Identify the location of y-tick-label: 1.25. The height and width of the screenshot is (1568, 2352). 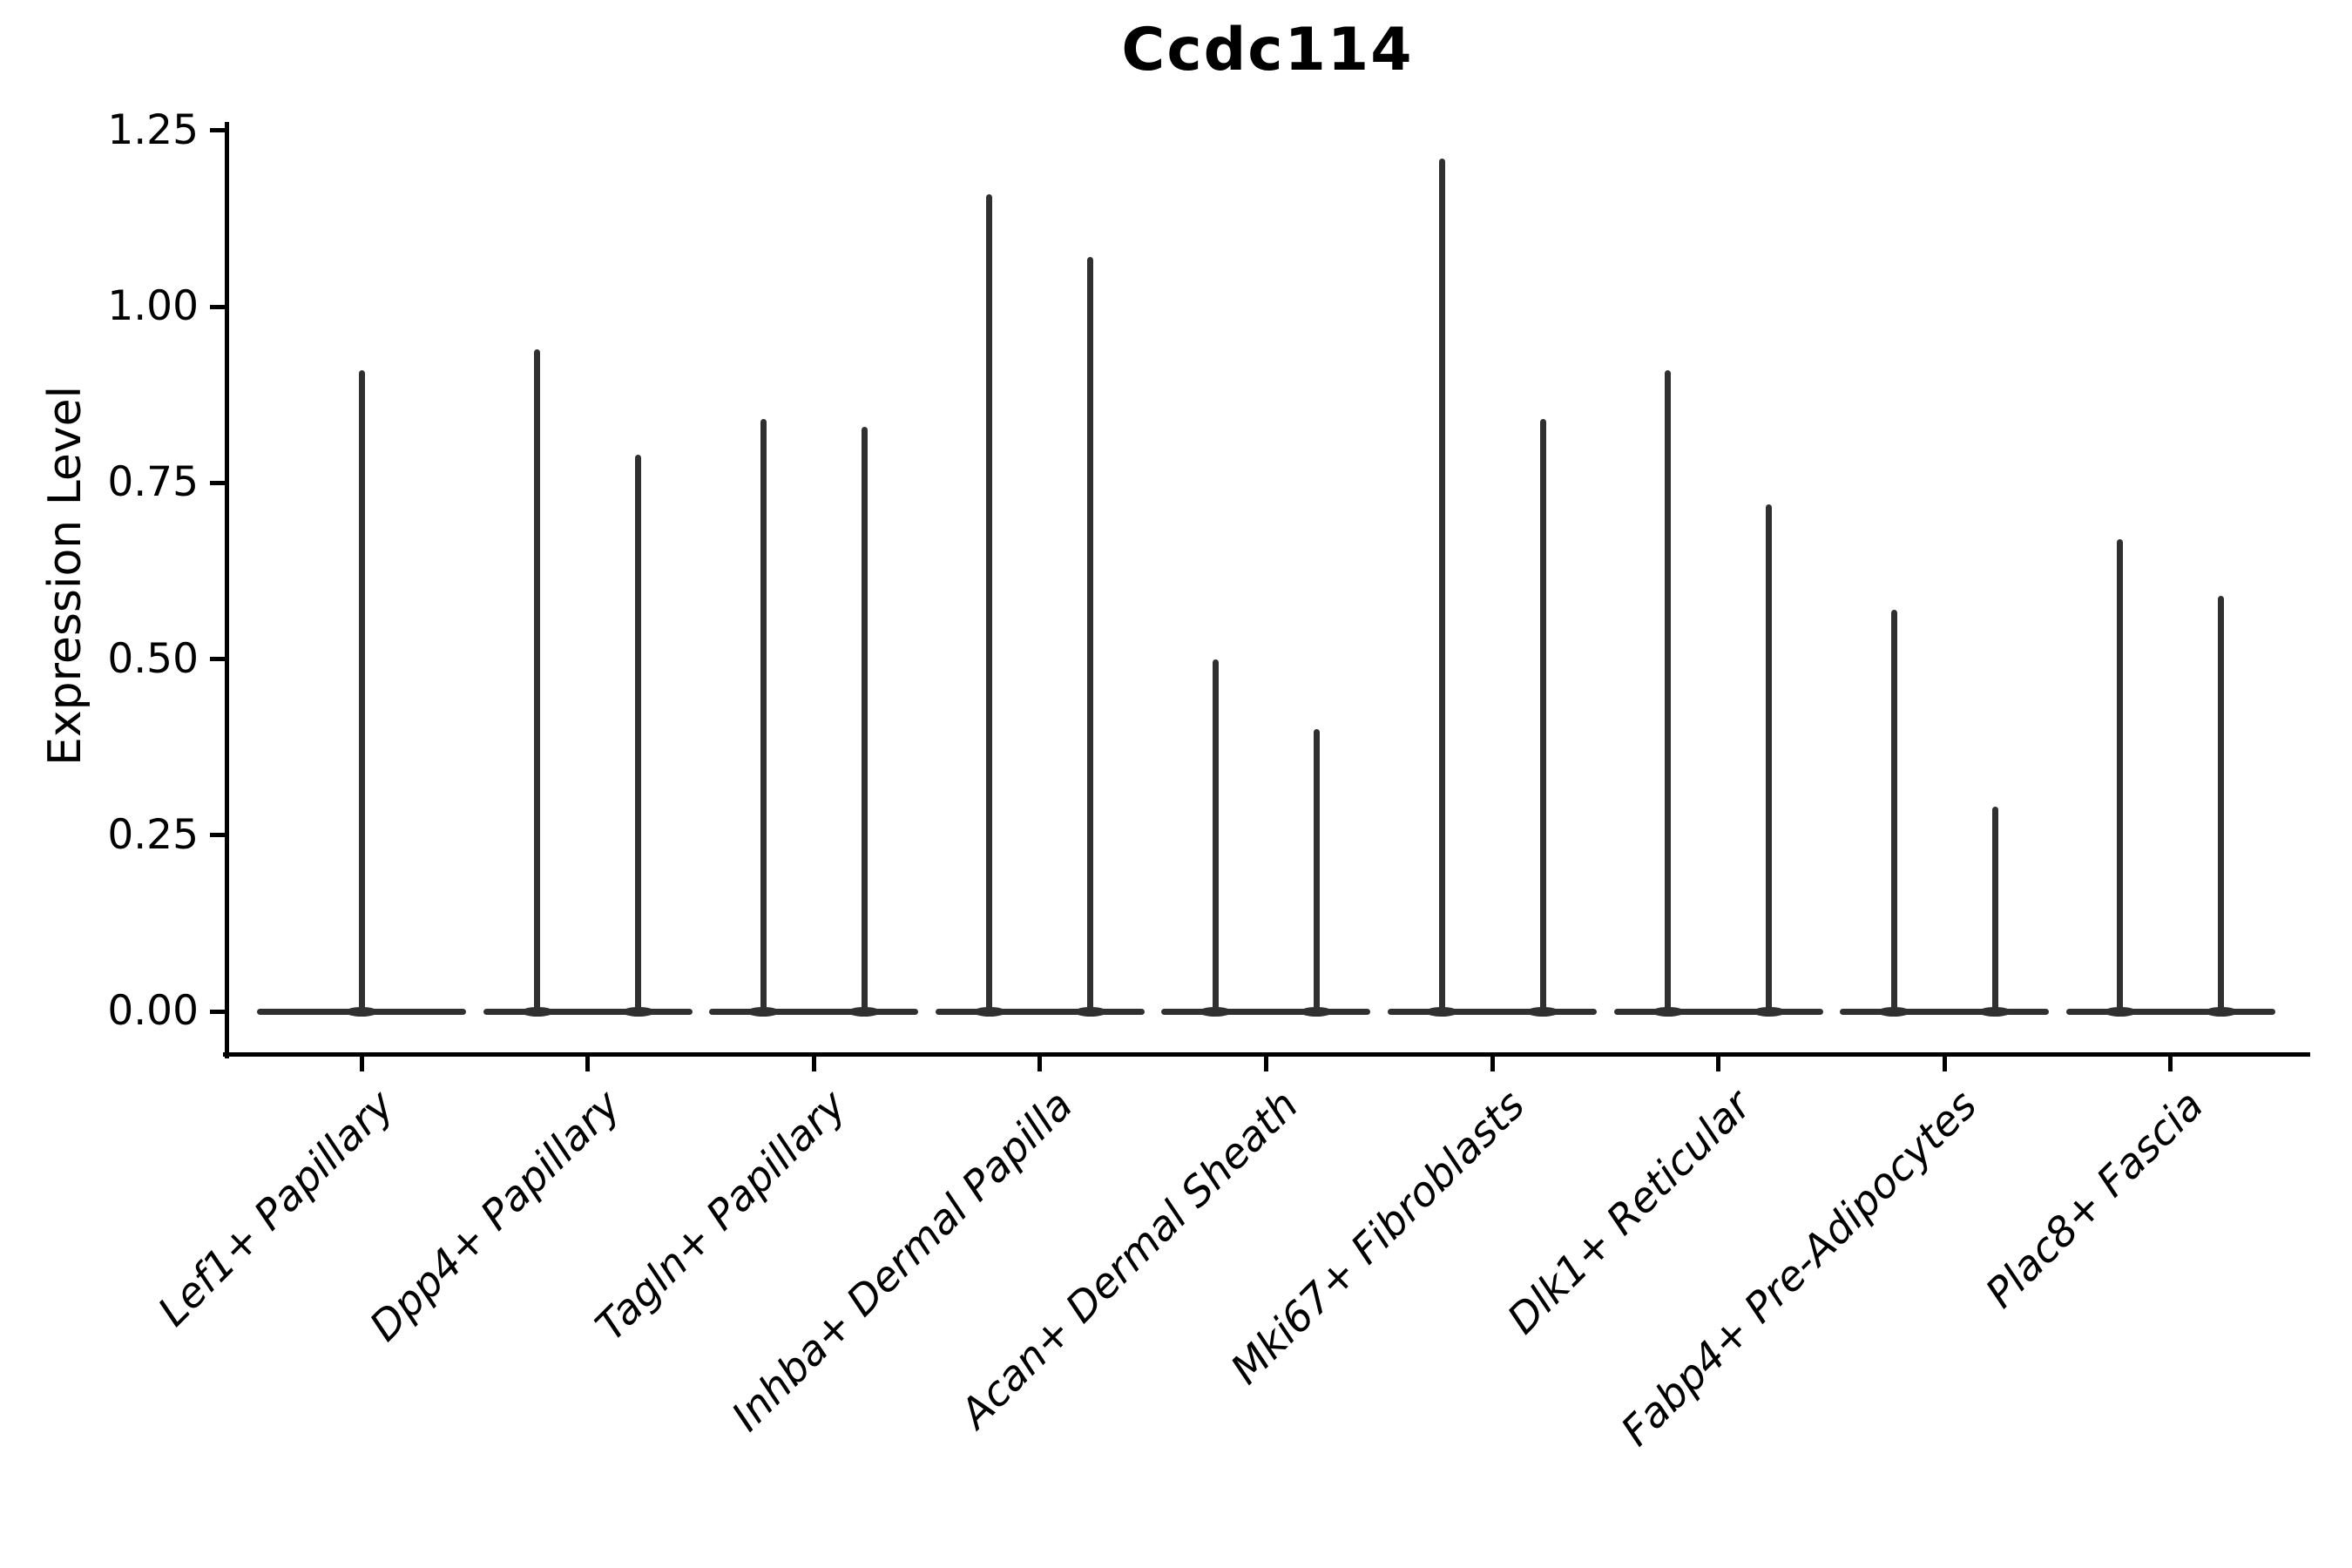
(153, 129).